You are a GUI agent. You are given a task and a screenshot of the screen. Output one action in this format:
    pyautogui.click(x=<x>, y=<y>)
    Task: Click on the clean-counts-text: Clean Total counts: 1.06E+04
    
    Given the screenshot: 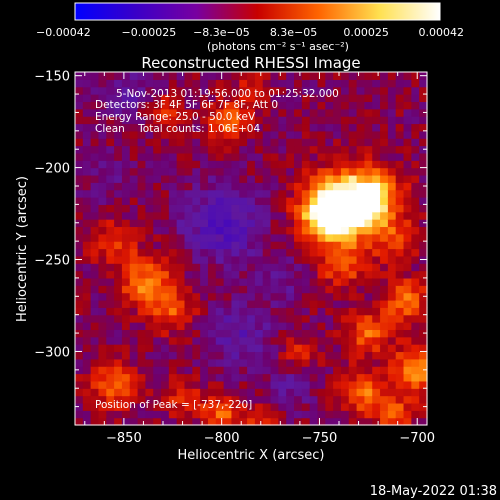 What is the action you would take?
    pyautogui.click(x=177, y=129)
    